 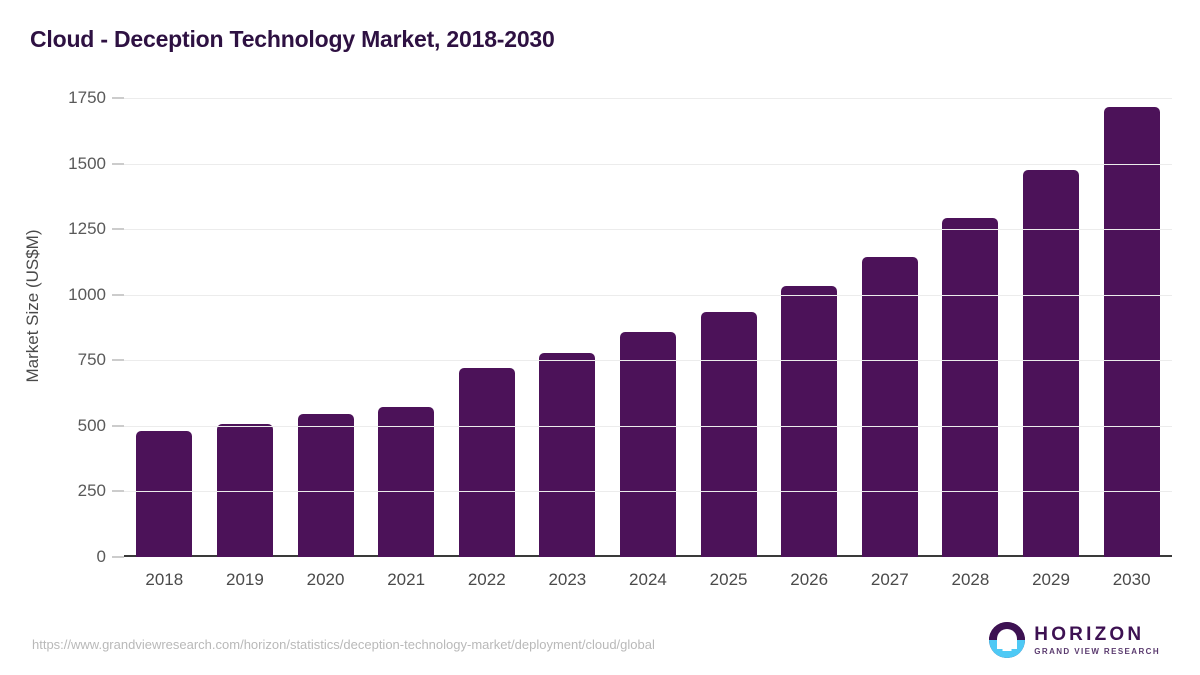 What do you see at coordinates (1051, 579) in the screenshot?
I see `x-tick-label: 2029` at bounding box center [1051, 579].